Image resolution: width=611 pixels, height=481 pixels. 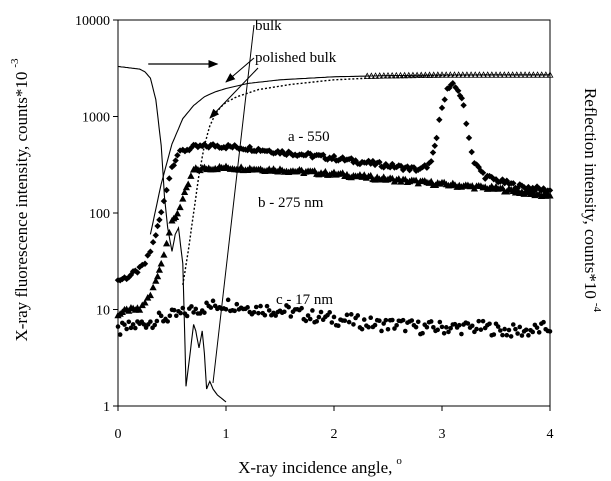 I want to click on x-axis-title-text: X-ray incidence angle,, so click(x=315, y=467).